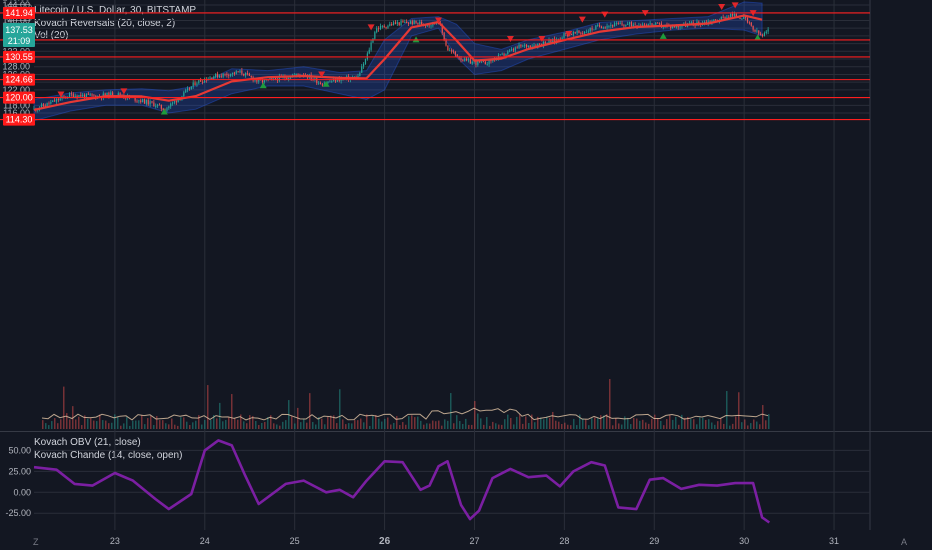  I want to click on y-tick-label: 140.00, so click(16, 20).